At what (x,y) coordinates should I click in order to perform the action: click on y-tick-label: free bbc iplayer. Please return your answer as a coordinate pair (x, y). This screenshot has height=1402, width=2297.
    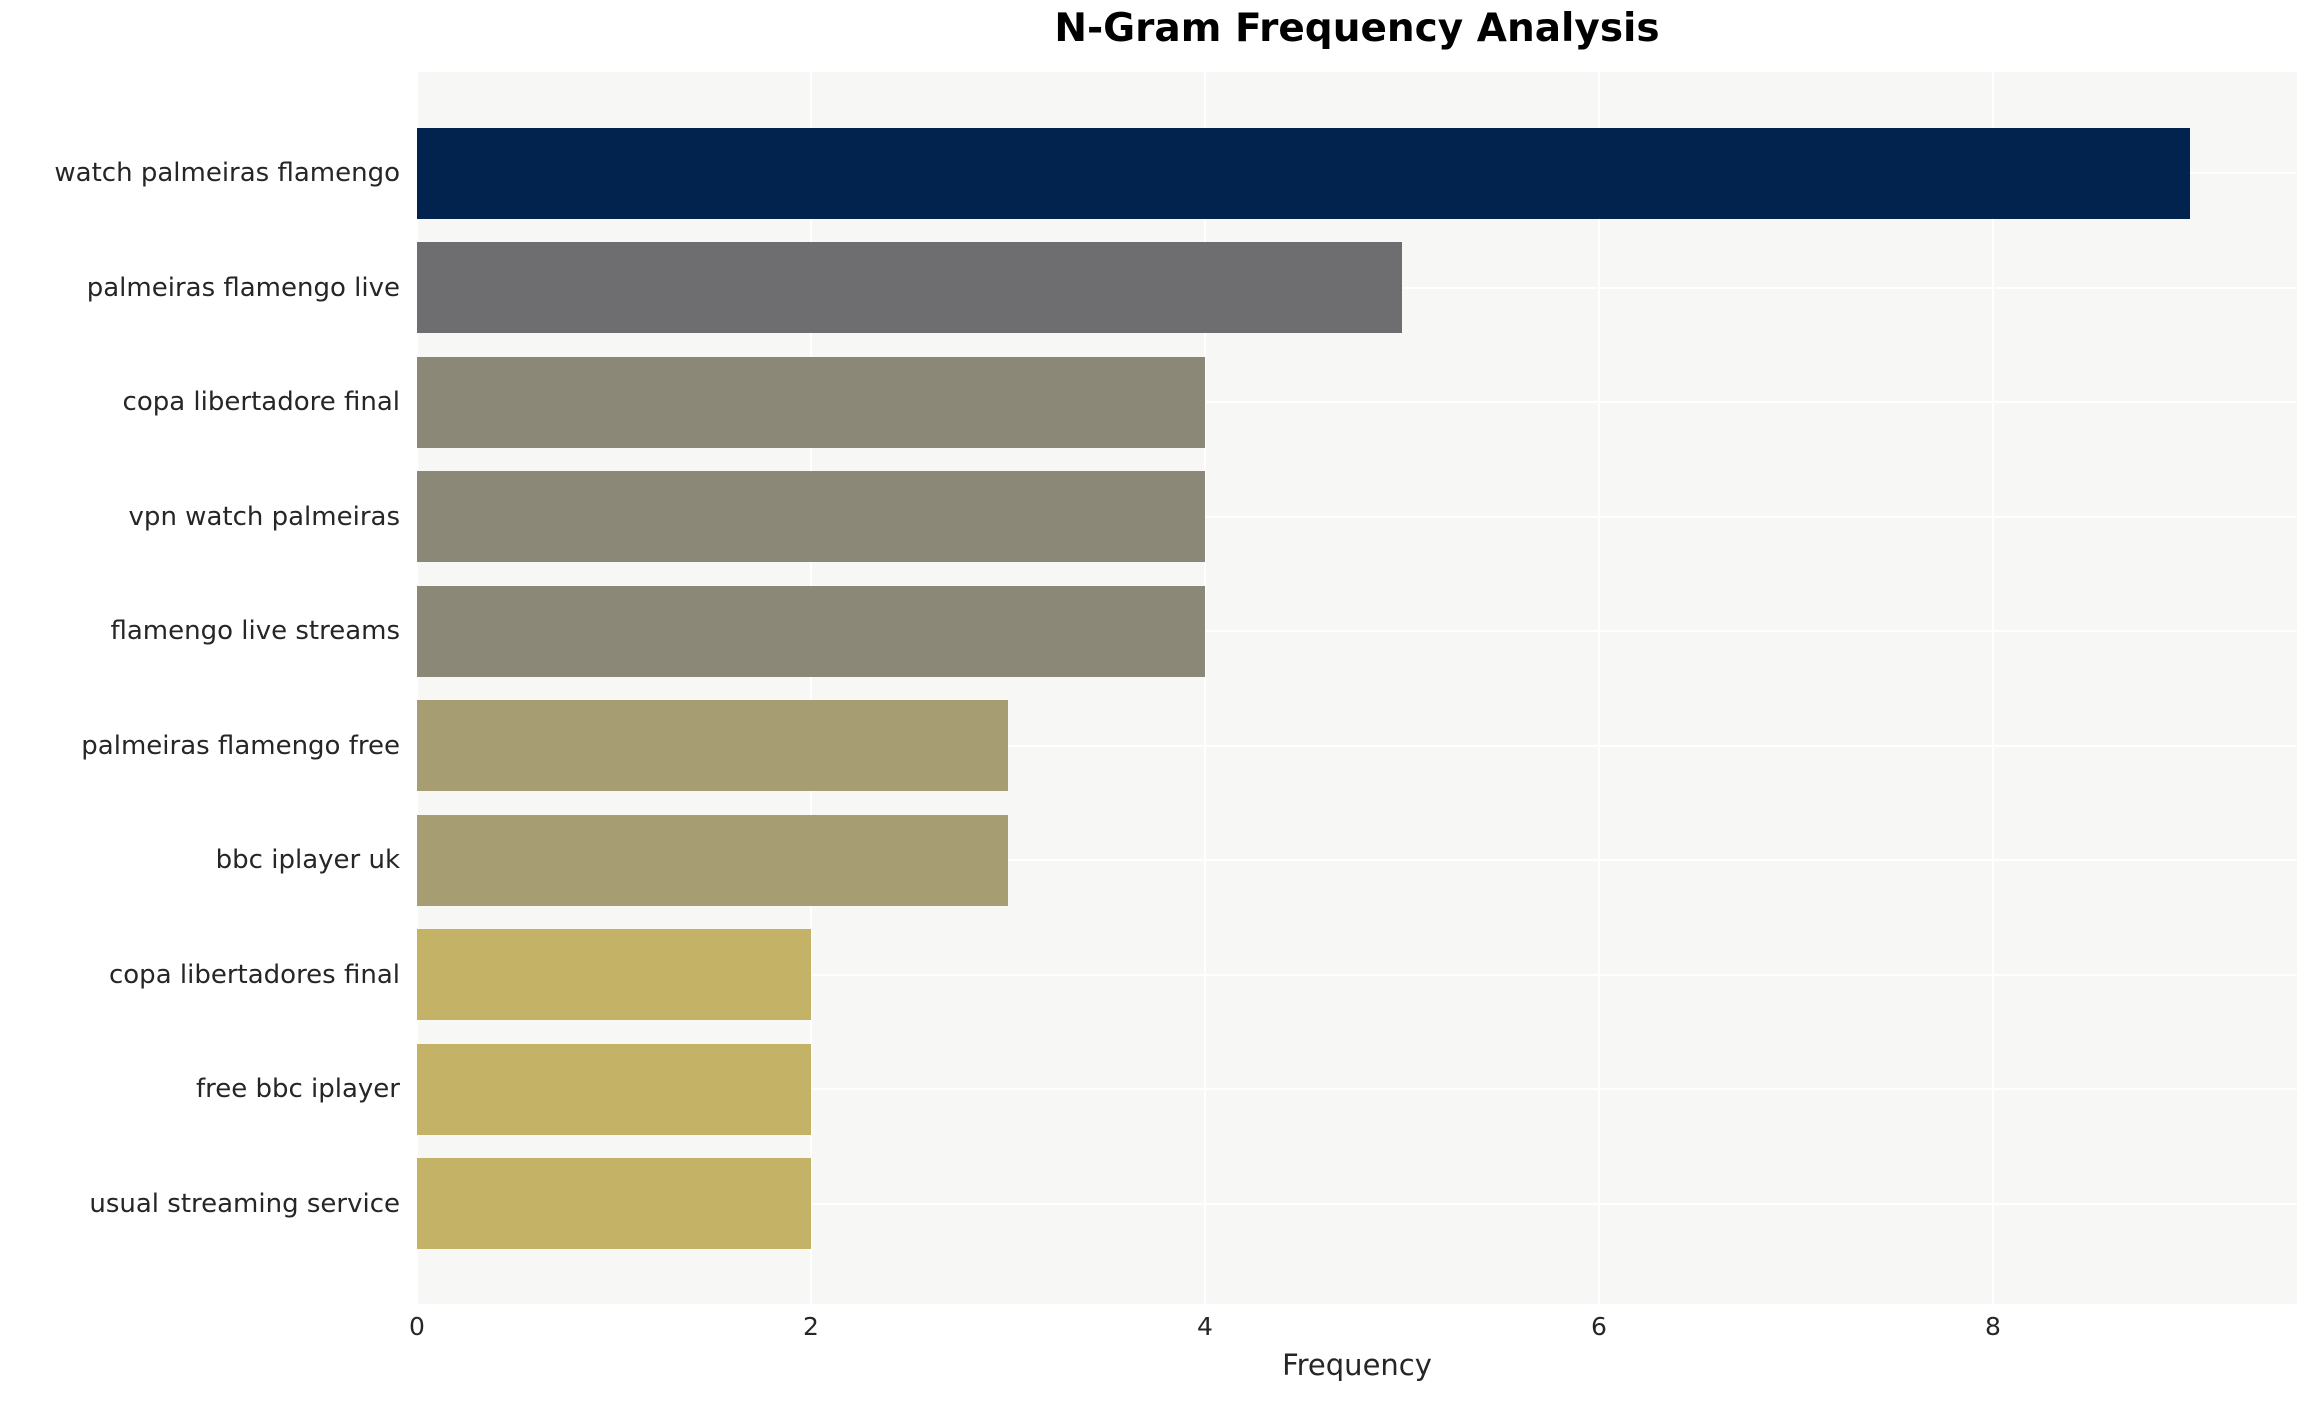
    Looking at the image, I should click on (297, 1089).